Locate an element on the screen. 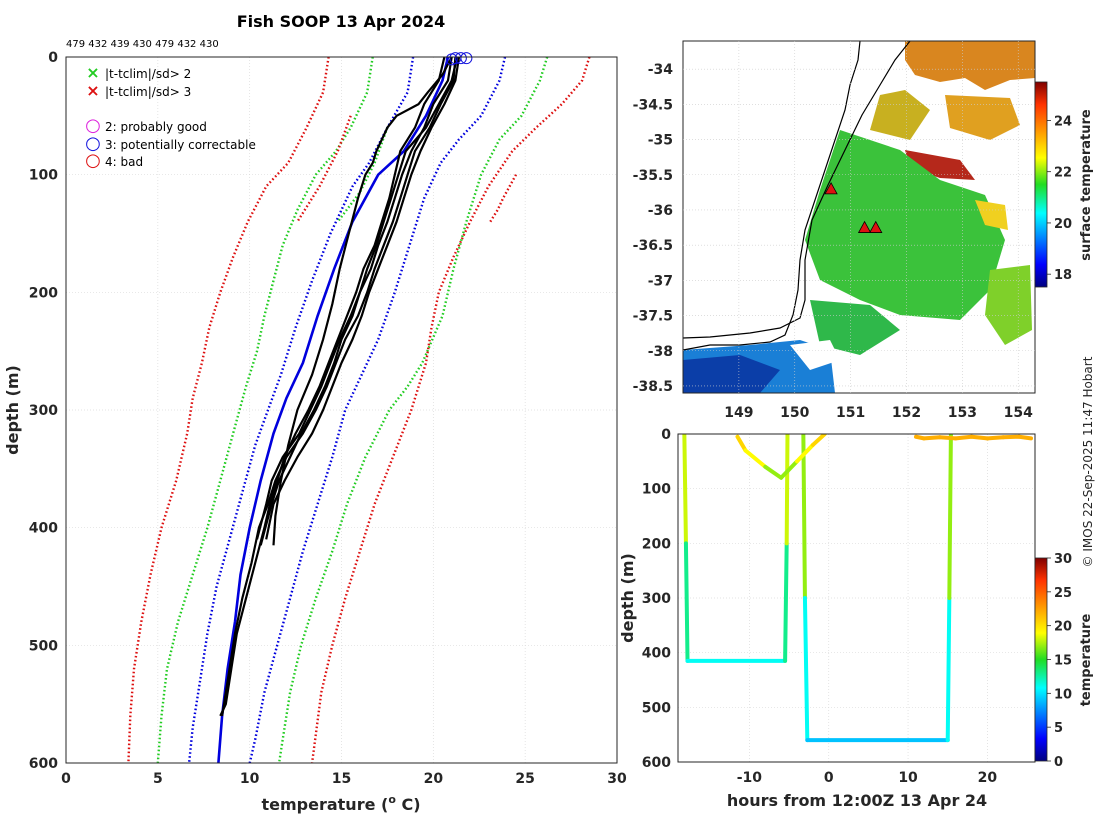  td-x-label: hours from 12:00Z 13 Apr 24 is located at coordinates (857, 800).